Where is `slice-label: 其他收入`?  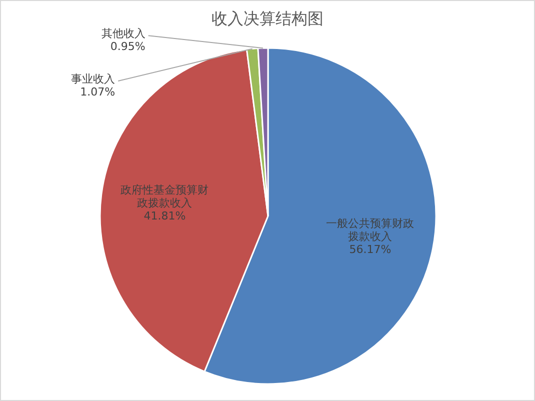 slice-label: 其他收入 is located at coordinates (123, 33).